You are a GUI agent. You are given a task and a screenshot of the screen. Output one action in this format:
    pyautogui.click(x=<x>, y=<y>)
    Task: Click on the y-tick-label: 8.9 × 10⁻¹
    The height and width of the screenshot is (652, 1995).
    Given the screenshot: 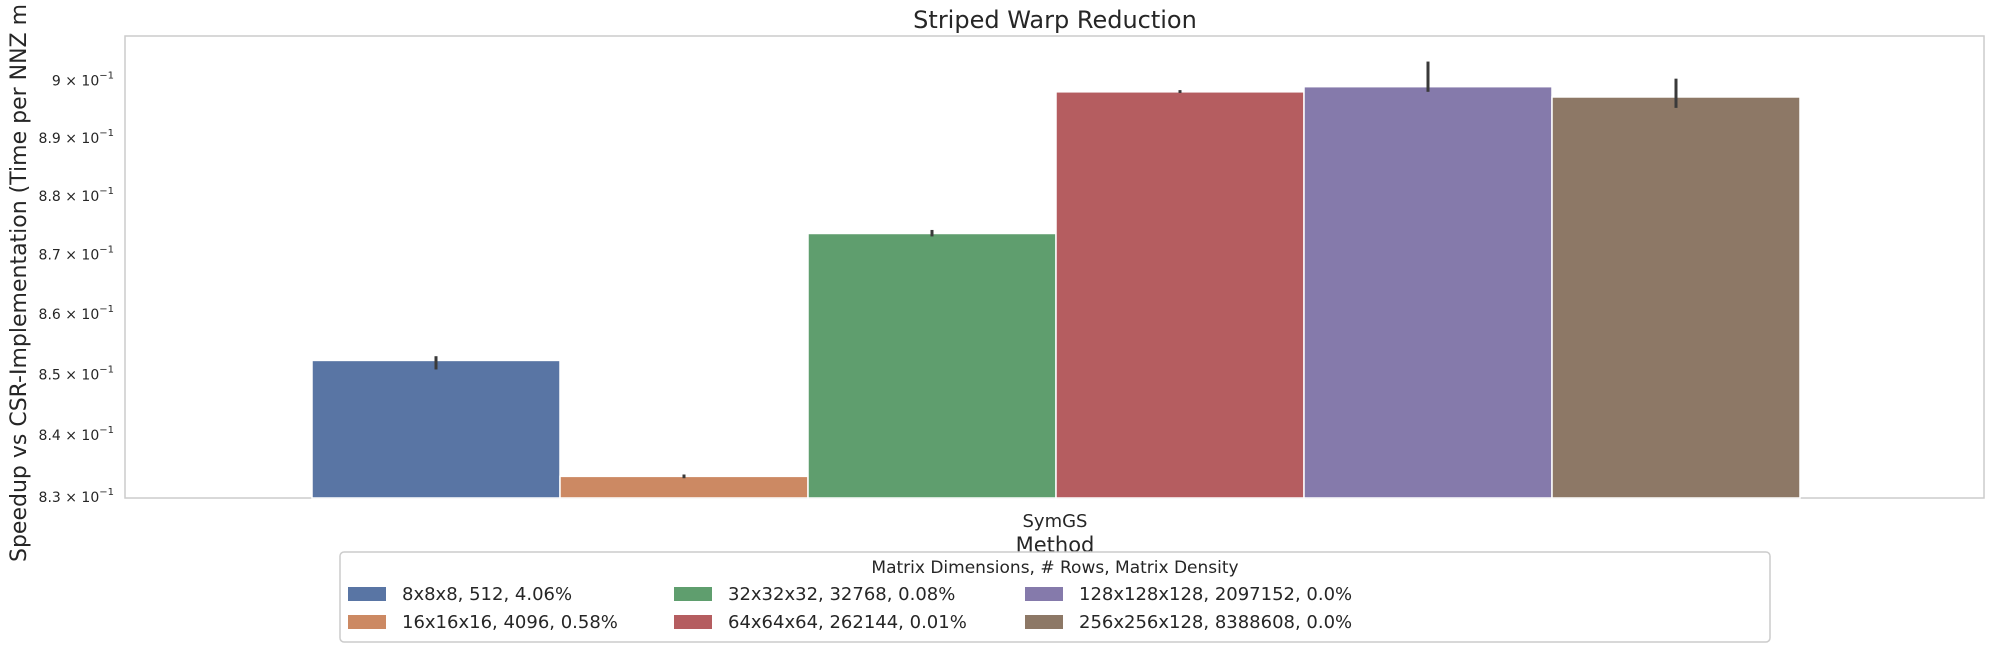 What is the action you would take?
    pyautogui.click(x=76, y=137)
    